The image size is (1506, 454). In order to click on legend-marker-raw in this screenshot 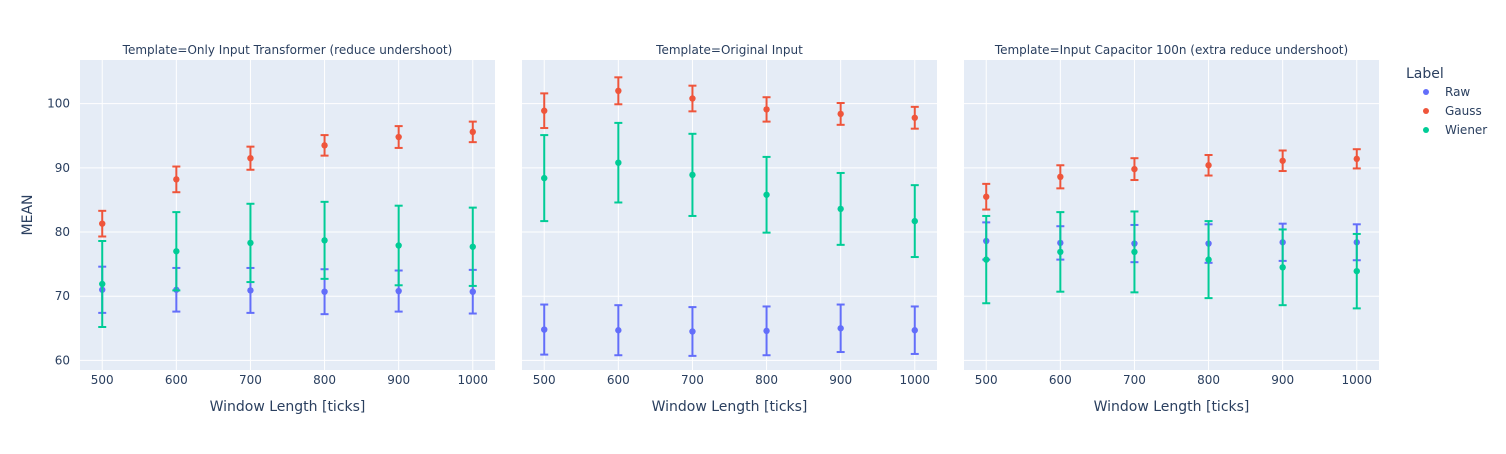, I will do `click(1426, 92)`.